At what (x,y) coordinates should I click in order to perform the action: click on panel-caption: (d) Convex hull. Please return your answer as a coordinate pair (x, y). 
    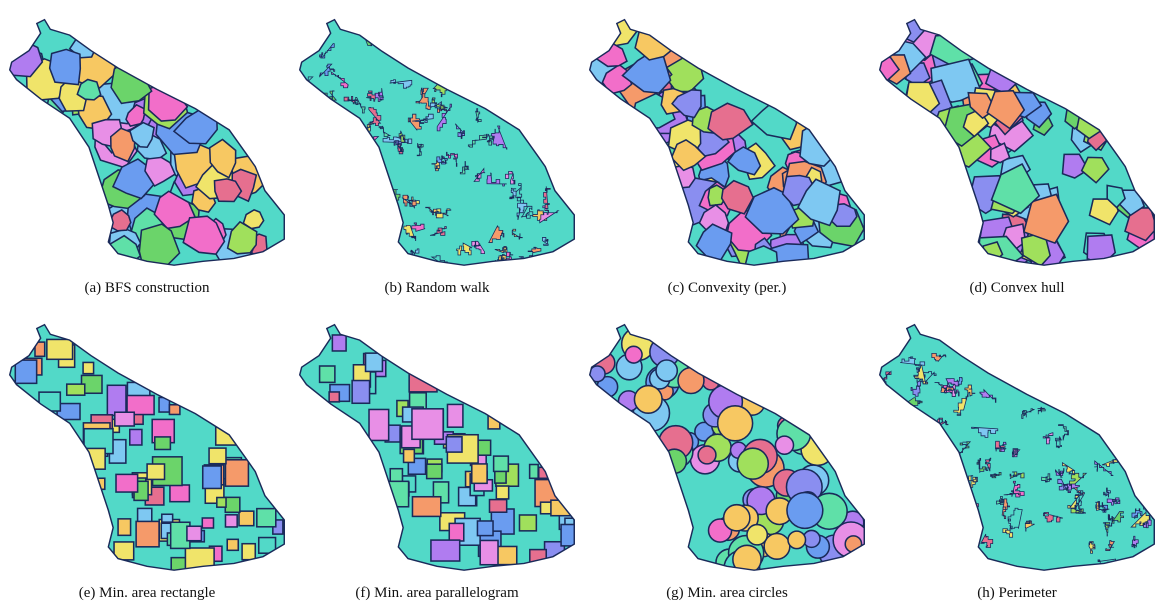
    Looking at the image, I should click on (1017, 288).